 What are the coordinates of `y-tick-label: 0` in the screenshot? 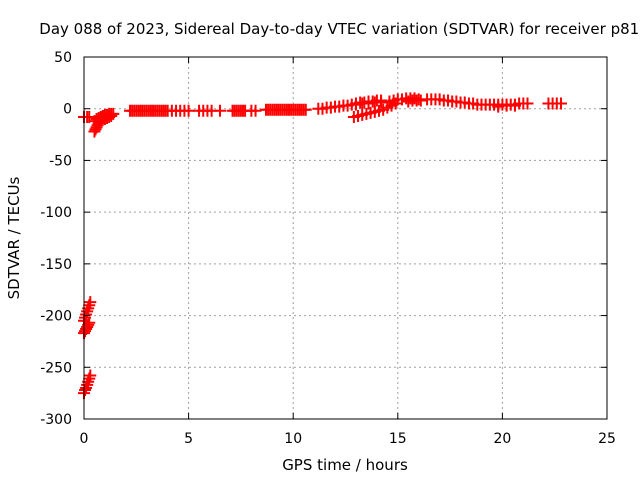 It's located at (67, 110).